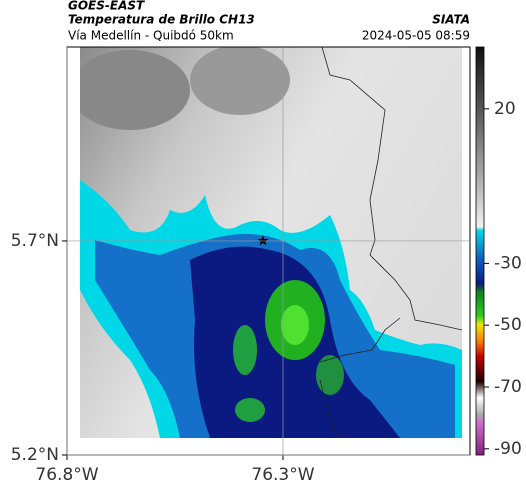 This screenshot has width=526, height=495. I want to click on x-tick-label: 76.8°W, so click(66, 475).